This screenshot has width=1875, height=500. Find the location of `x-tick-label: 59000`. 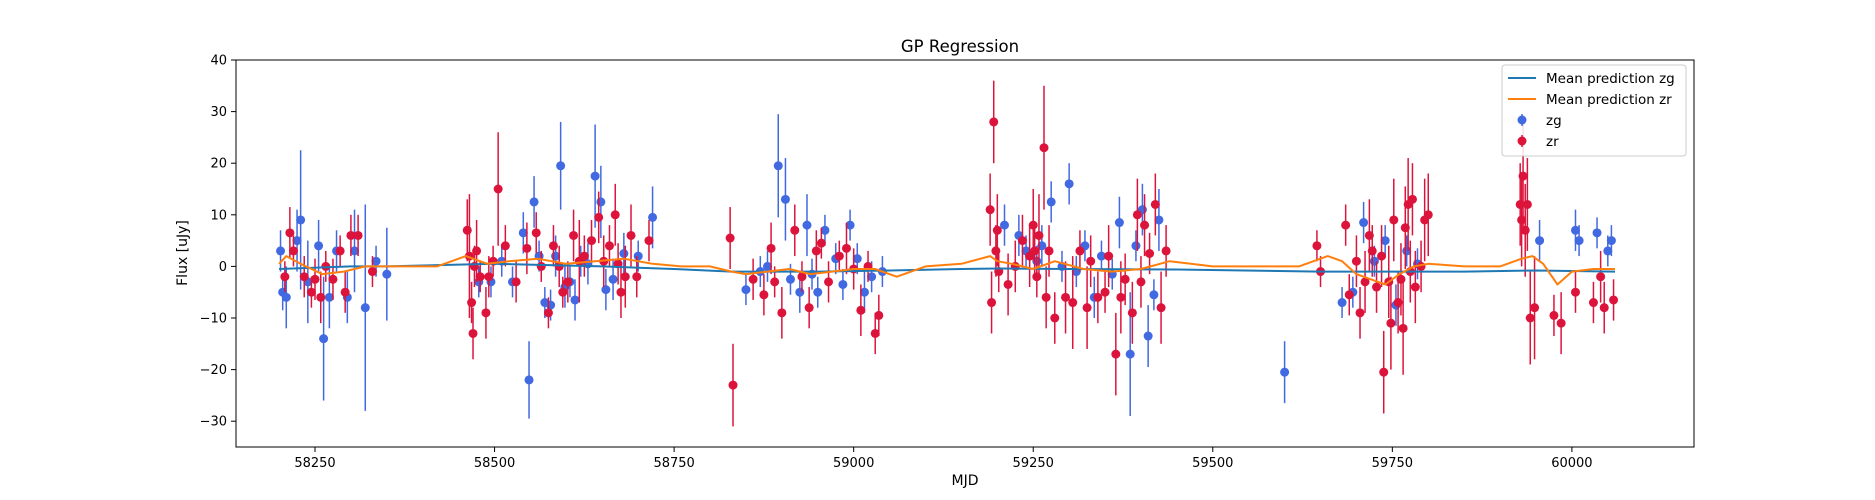

x-tick-label: 59000 is located at coordinates (853, 463).